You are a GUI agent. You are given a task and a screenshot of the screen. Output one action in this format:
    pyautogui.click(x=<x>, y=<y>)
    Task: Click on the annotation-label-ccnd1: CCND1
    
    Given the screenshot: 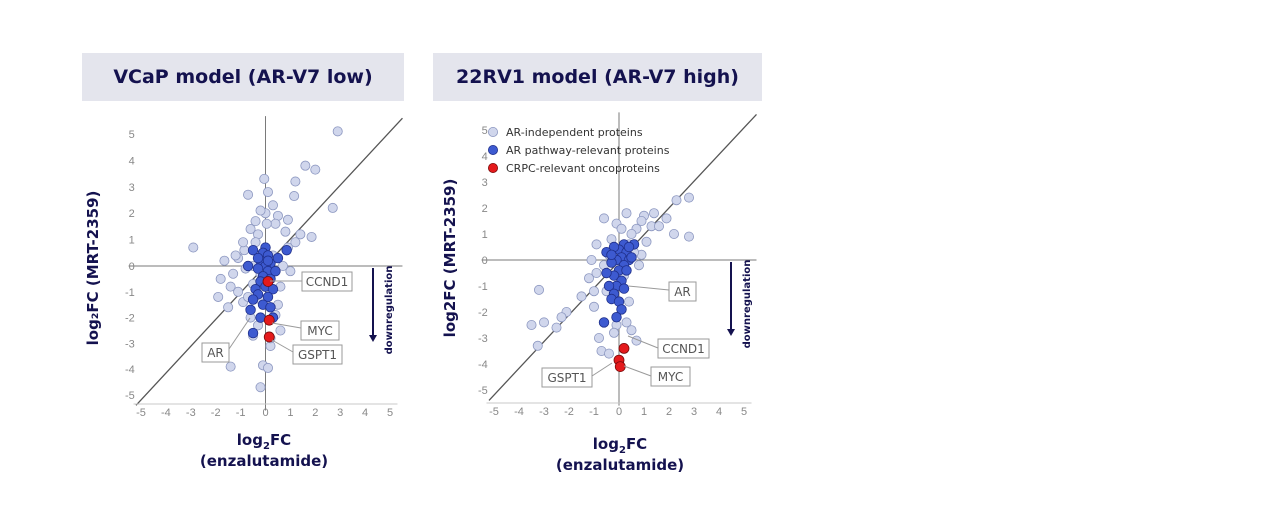 What is the action you would take?
    pyautogui.click(x=327, y=282)
    